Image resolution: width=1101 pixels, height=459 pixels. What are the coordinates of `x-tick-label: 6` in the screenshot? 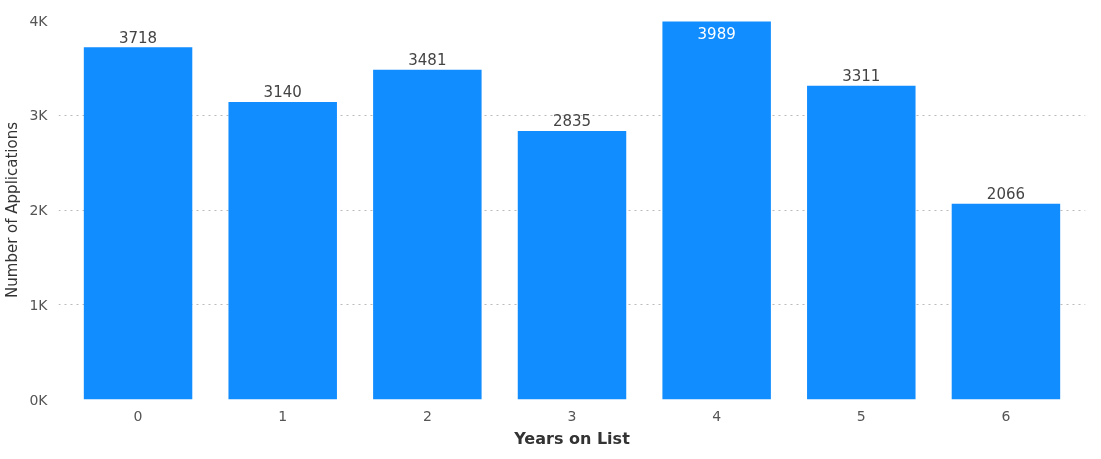 It's located at (1006, 415).